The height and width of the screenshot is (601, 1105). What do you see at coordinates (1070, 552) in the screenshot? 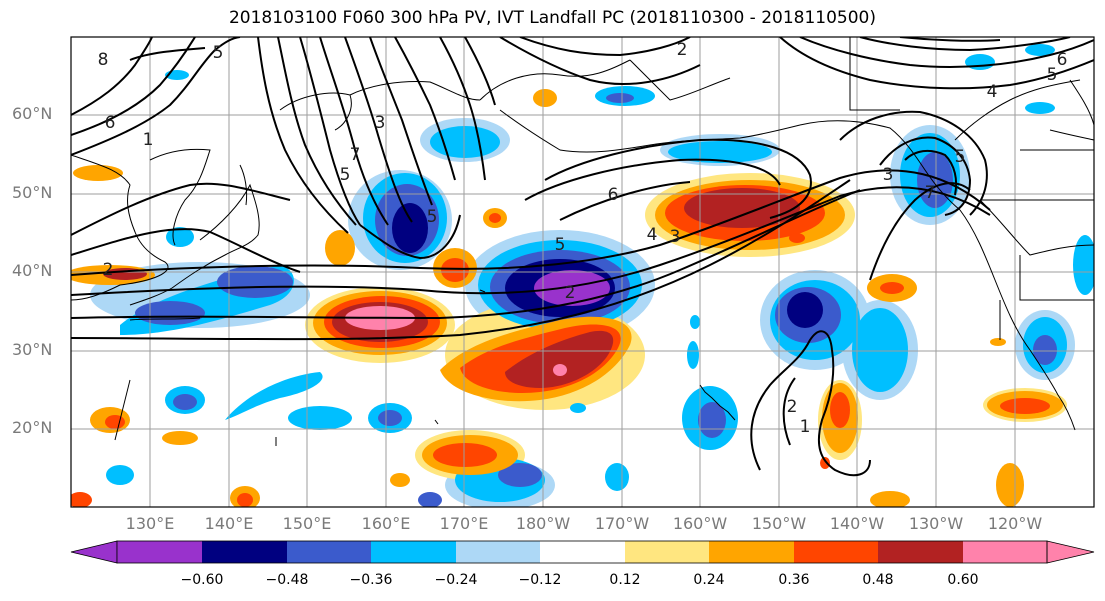
I see `colorbar-extend-high` at bounding box center [1070, 552].